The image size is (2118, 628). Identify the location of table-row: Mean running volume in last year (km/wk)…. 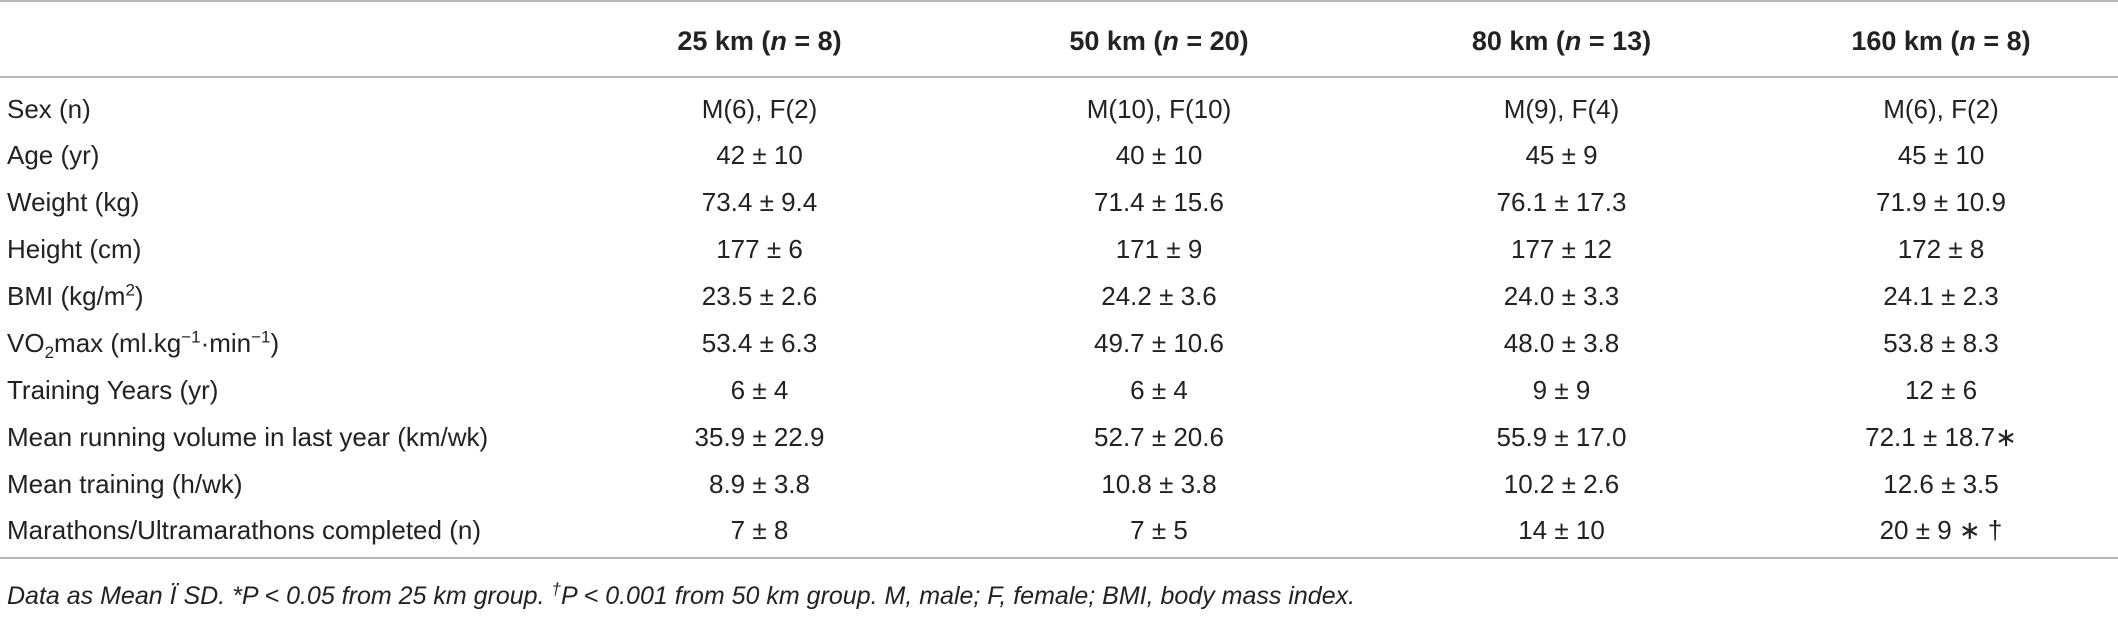
(1059, 437).